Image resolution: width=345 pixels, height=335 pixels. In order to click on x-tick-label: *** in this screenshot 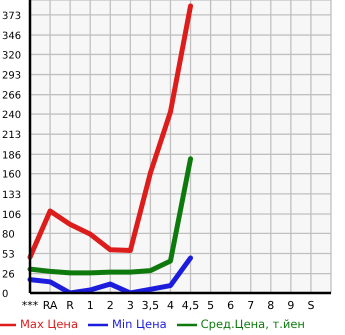, I will do `click(30, 305)`.